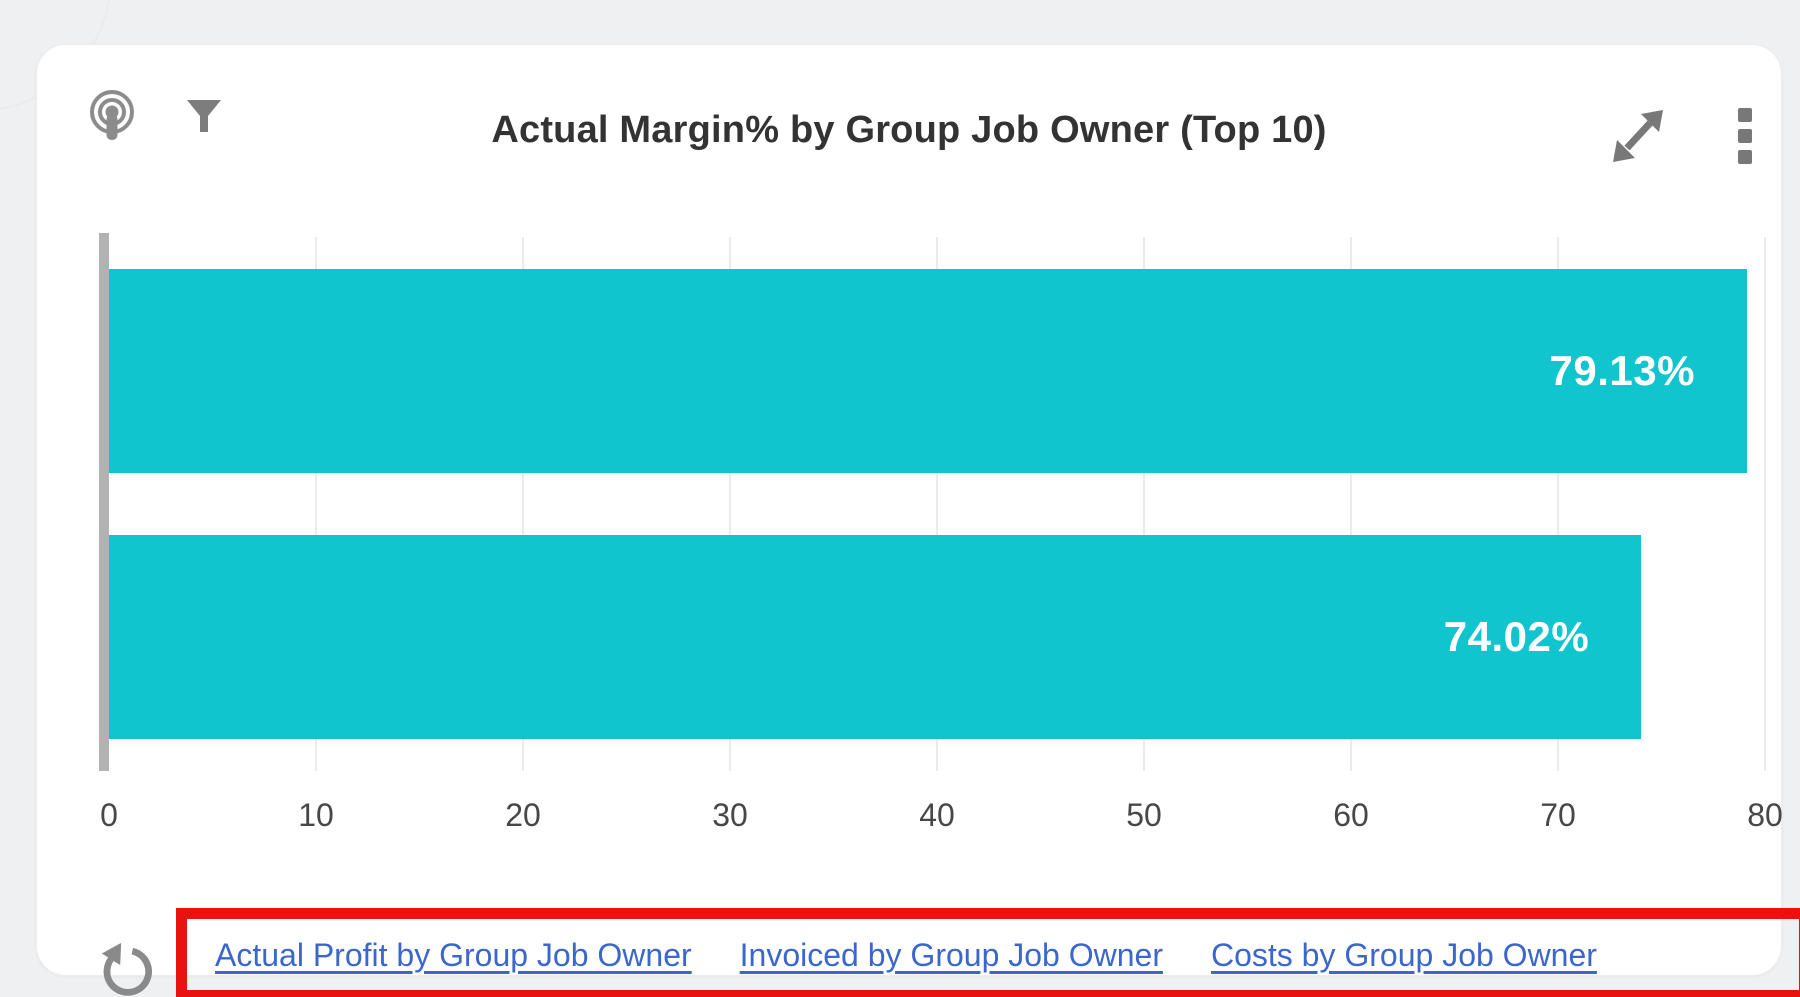 Image resolution: width=1800 pixels, height=997 pixels. I want to click on kebab-menu-icon, so click(1745, 136).